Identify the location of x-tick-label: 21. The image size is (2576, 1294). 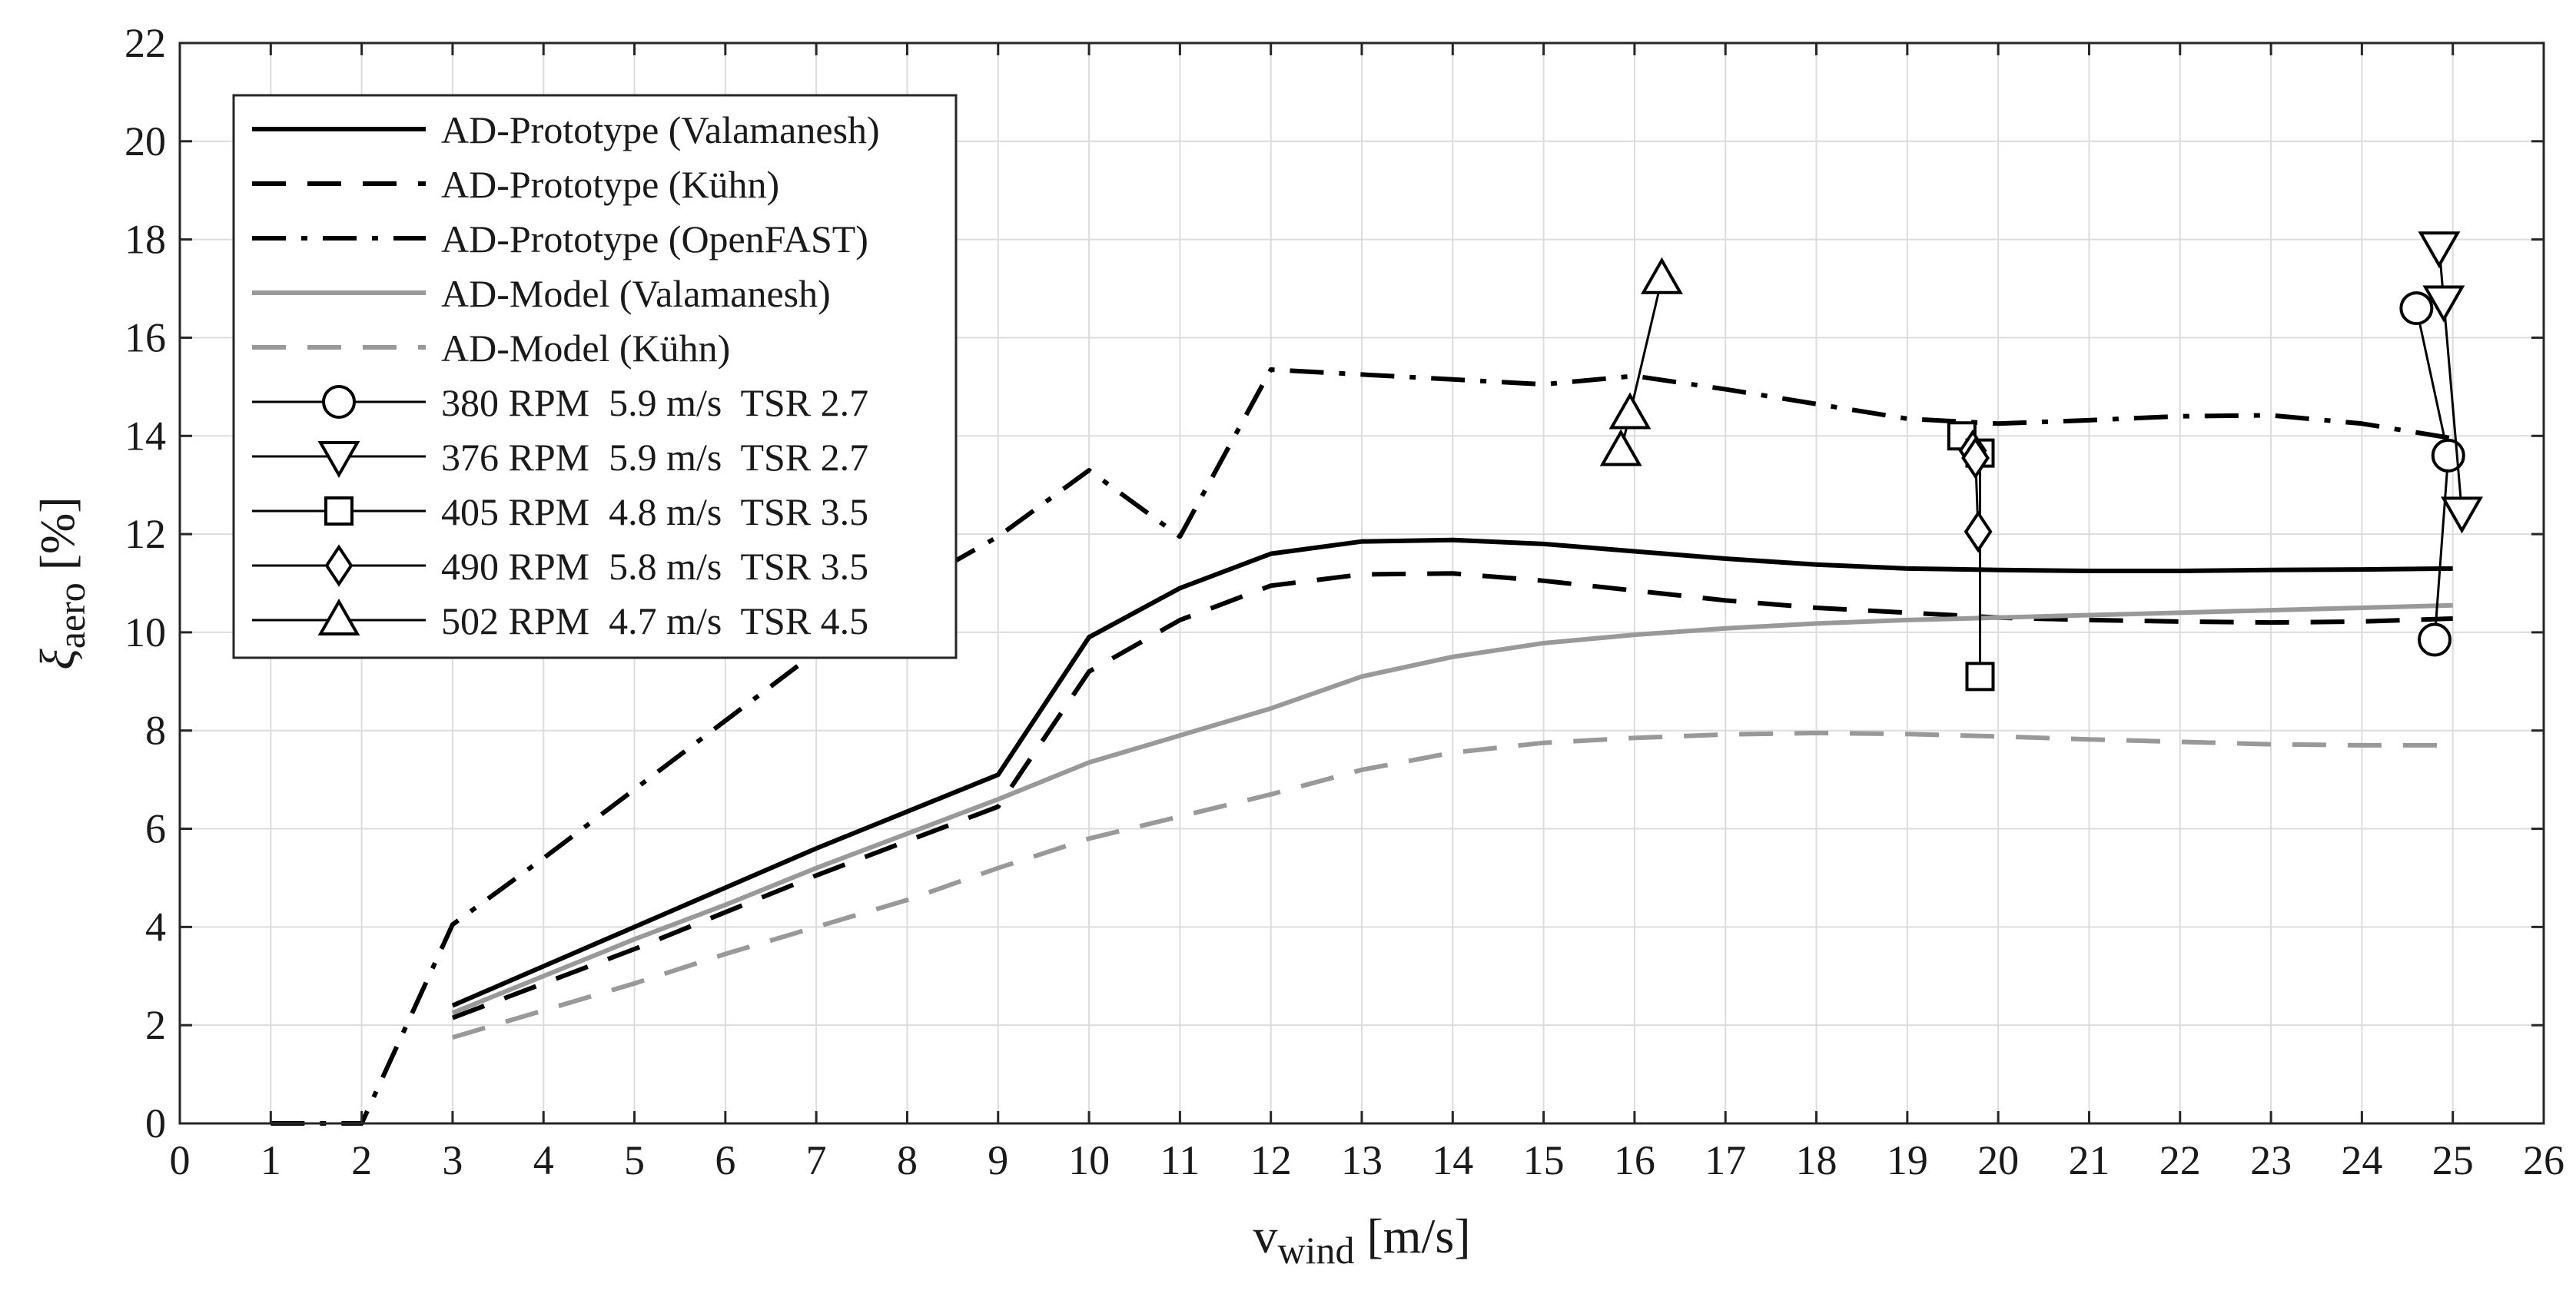
(2089, 1160).